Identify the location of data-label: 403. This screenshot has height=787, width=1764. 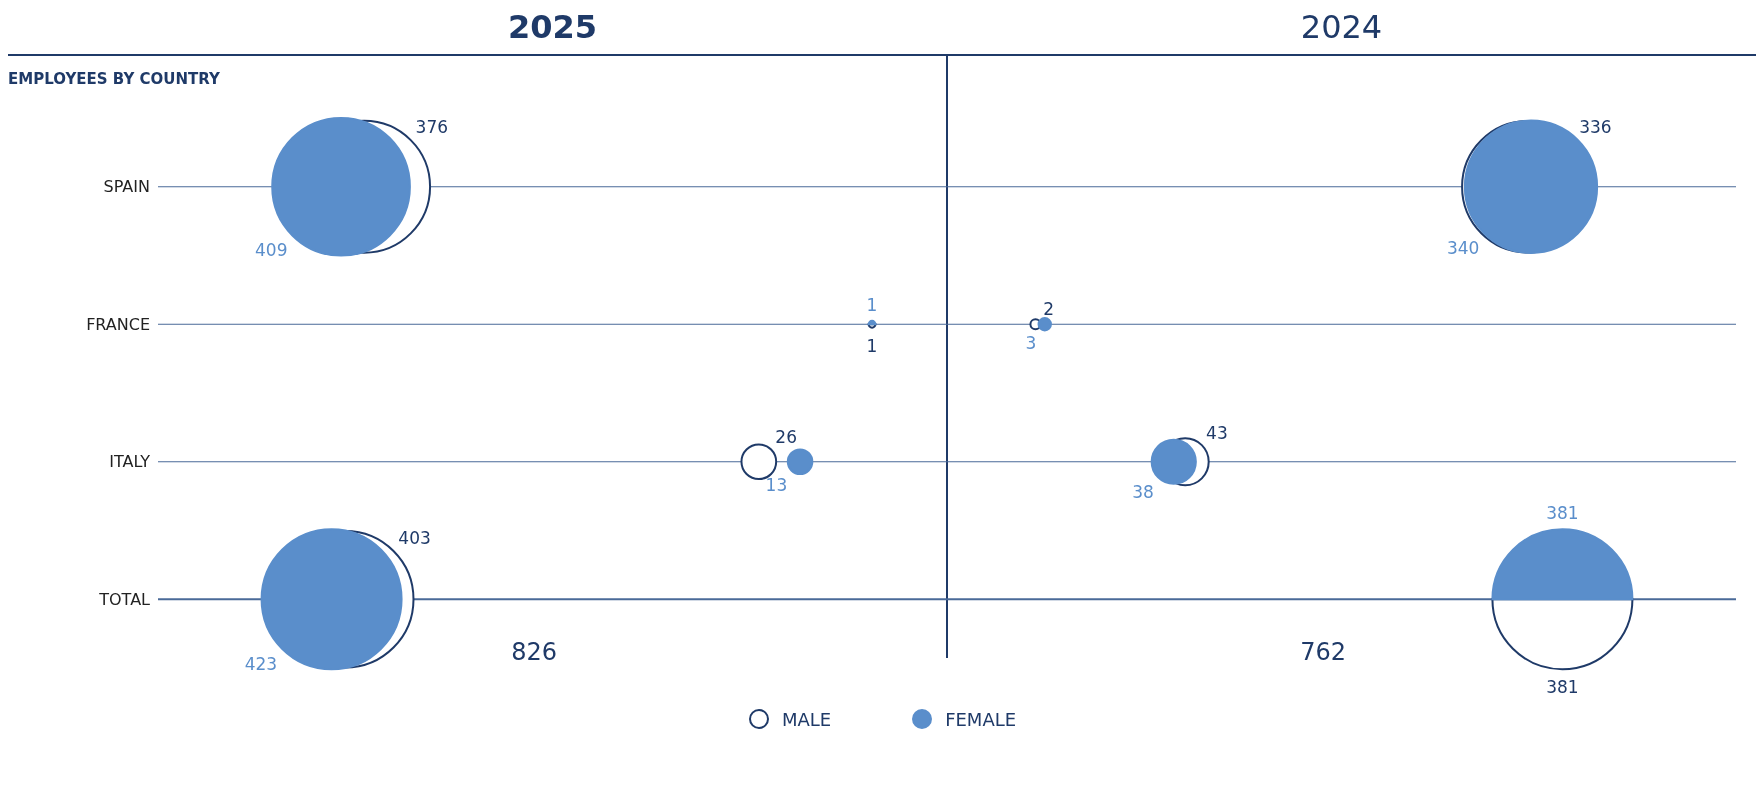
(414, 538).